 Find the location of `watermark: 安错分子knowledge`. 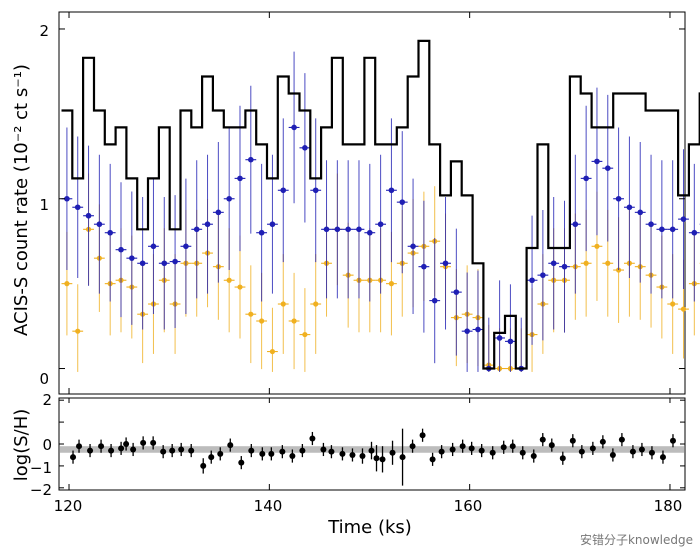

watermark: 安错分子knowledge is located at coordinates (636, 539).